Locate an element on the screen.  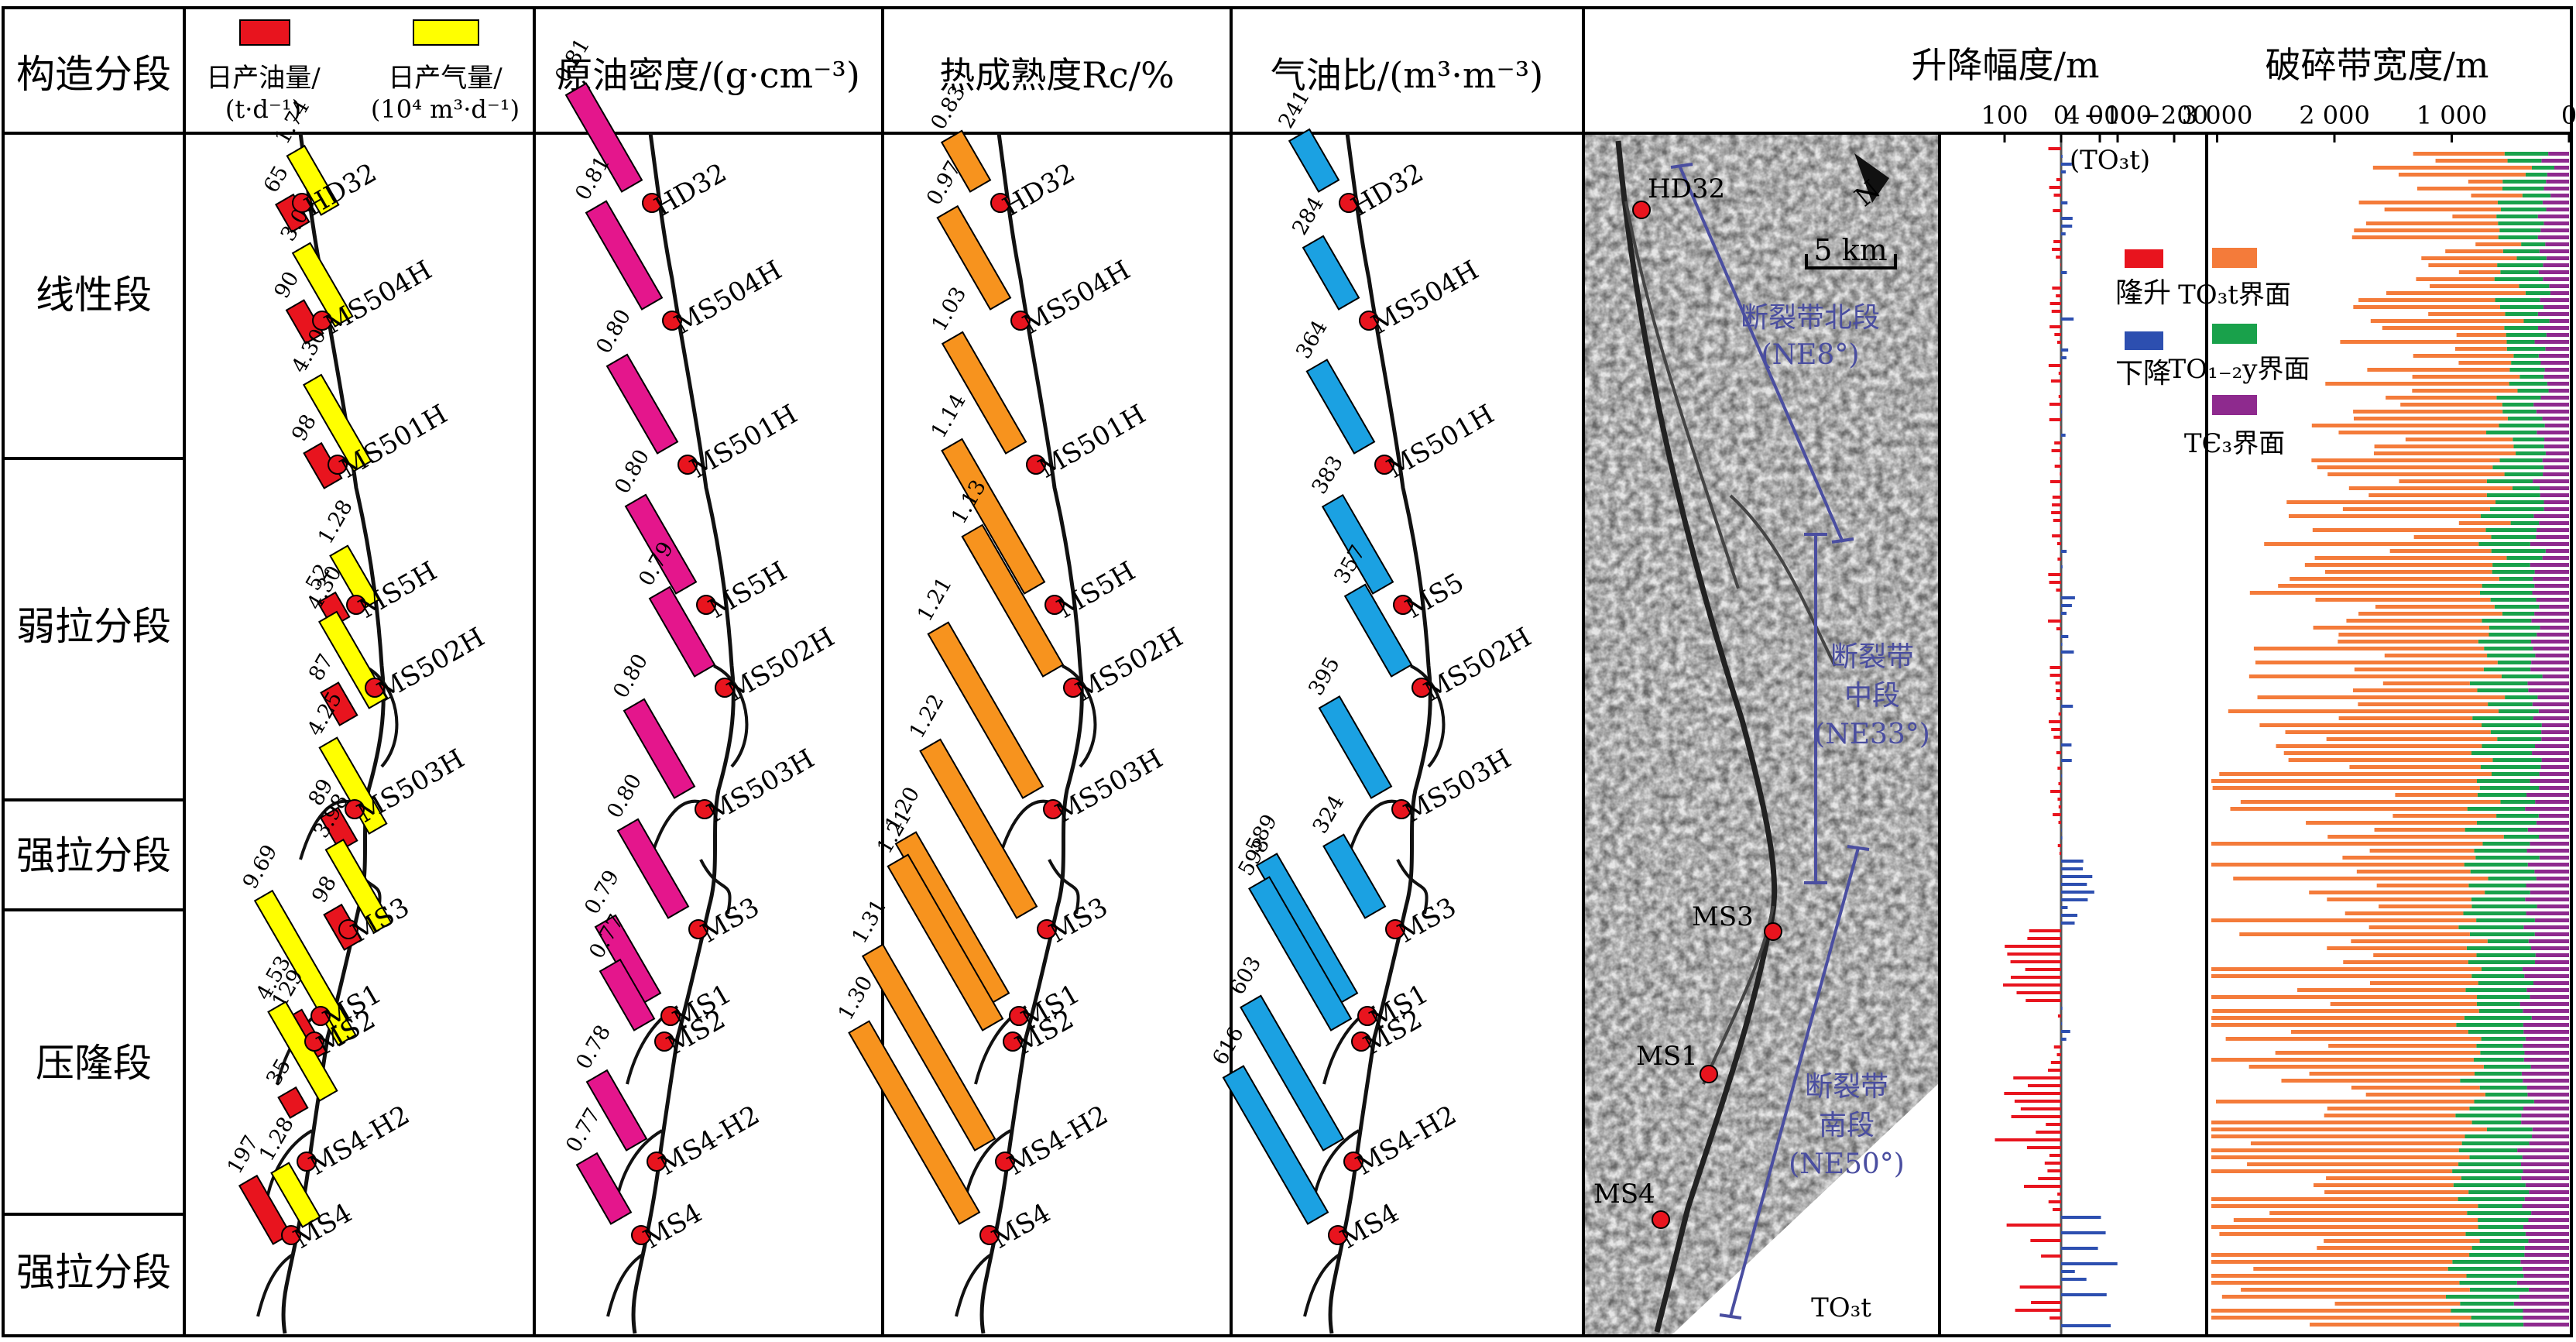
bar-value-label: 0.77 is located at coordinates (583, 1130).